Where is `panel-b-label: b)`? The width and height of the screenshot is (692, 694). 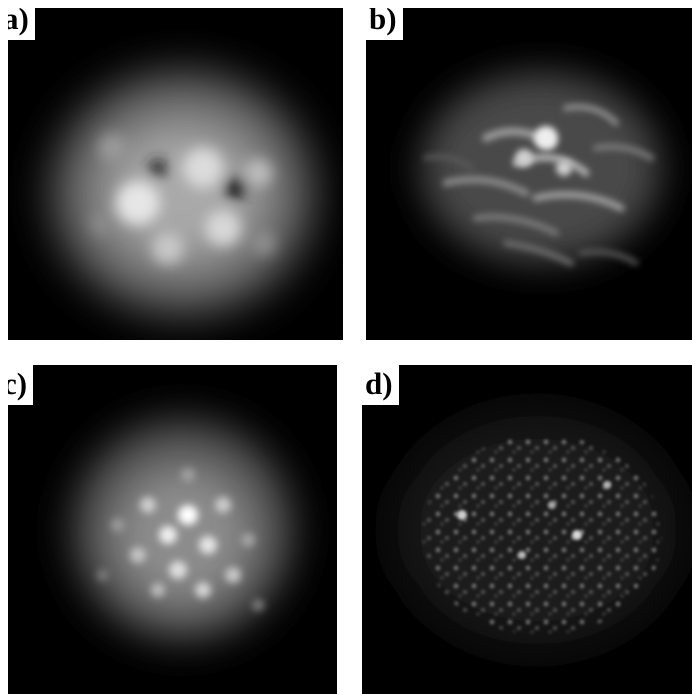
panel-b-label: b) is located at coordinates (384, 24).